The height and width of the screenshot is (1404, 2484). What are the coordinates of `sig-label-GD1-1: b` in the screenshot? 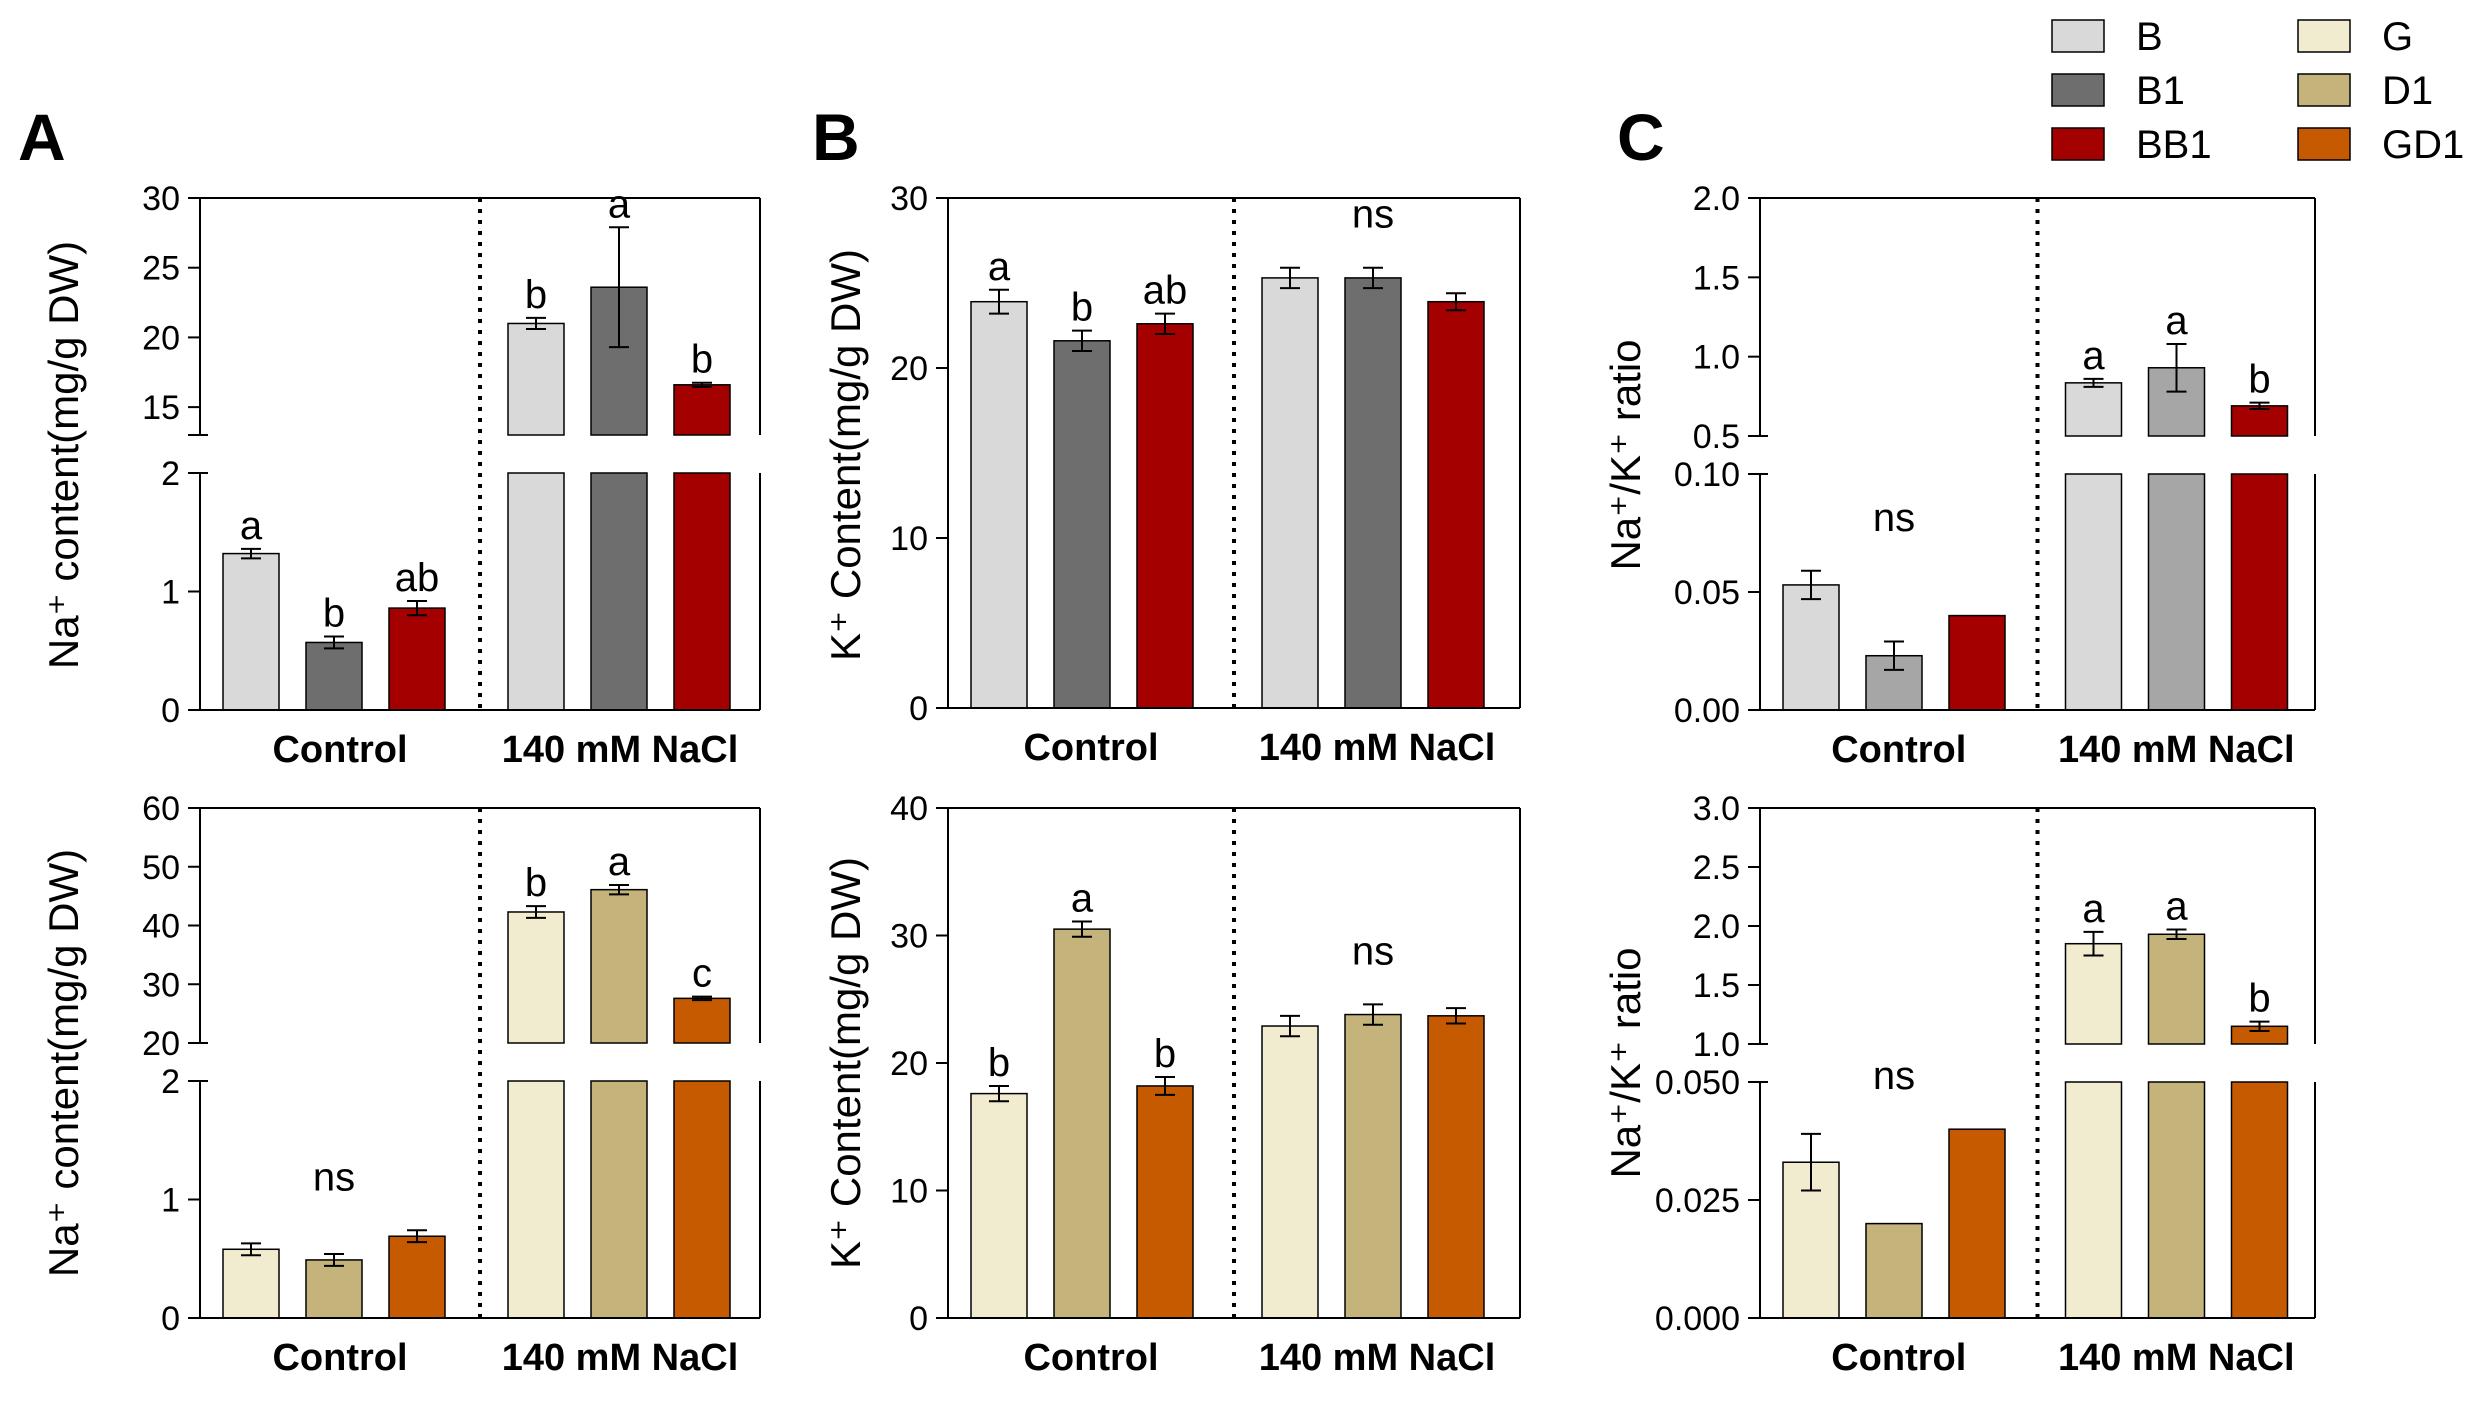 It's located at (2259, 999).